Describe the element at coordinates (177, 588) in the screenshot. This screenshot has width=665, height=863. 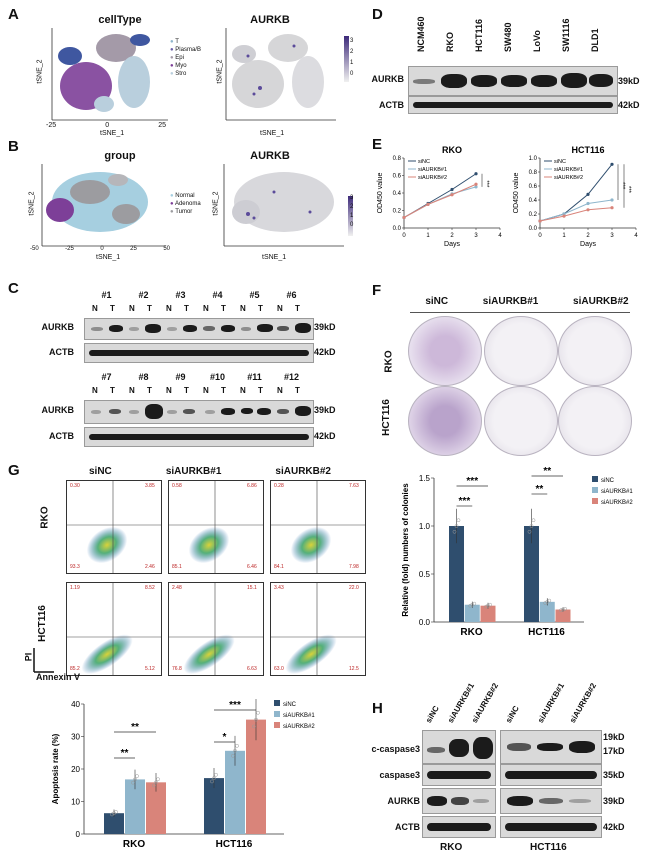
I see `quadrant-value: 2.48` at that location.